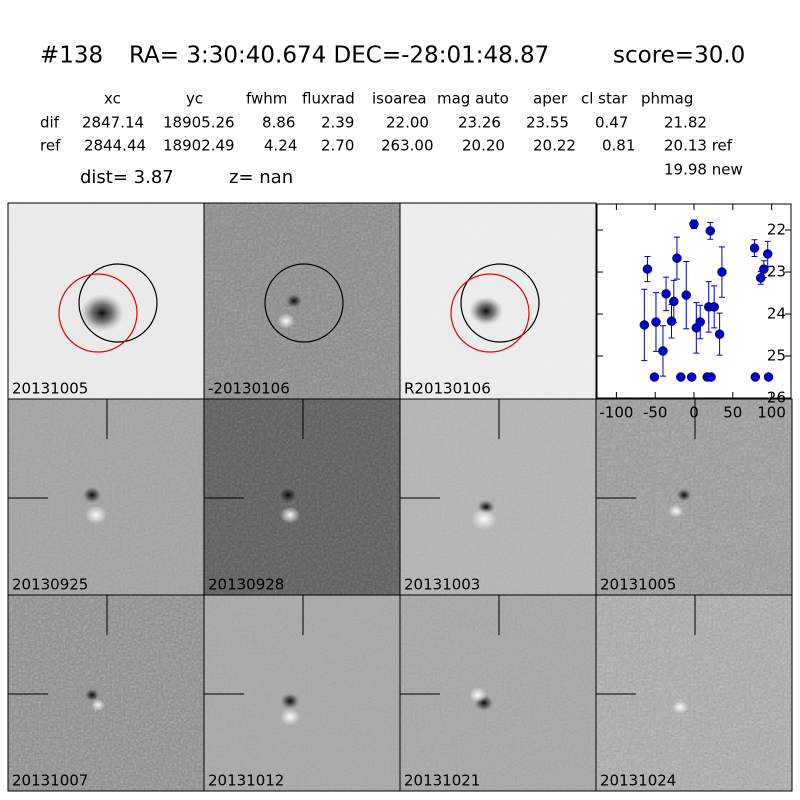  I want to click on column-header: xc, so click(112, 99).